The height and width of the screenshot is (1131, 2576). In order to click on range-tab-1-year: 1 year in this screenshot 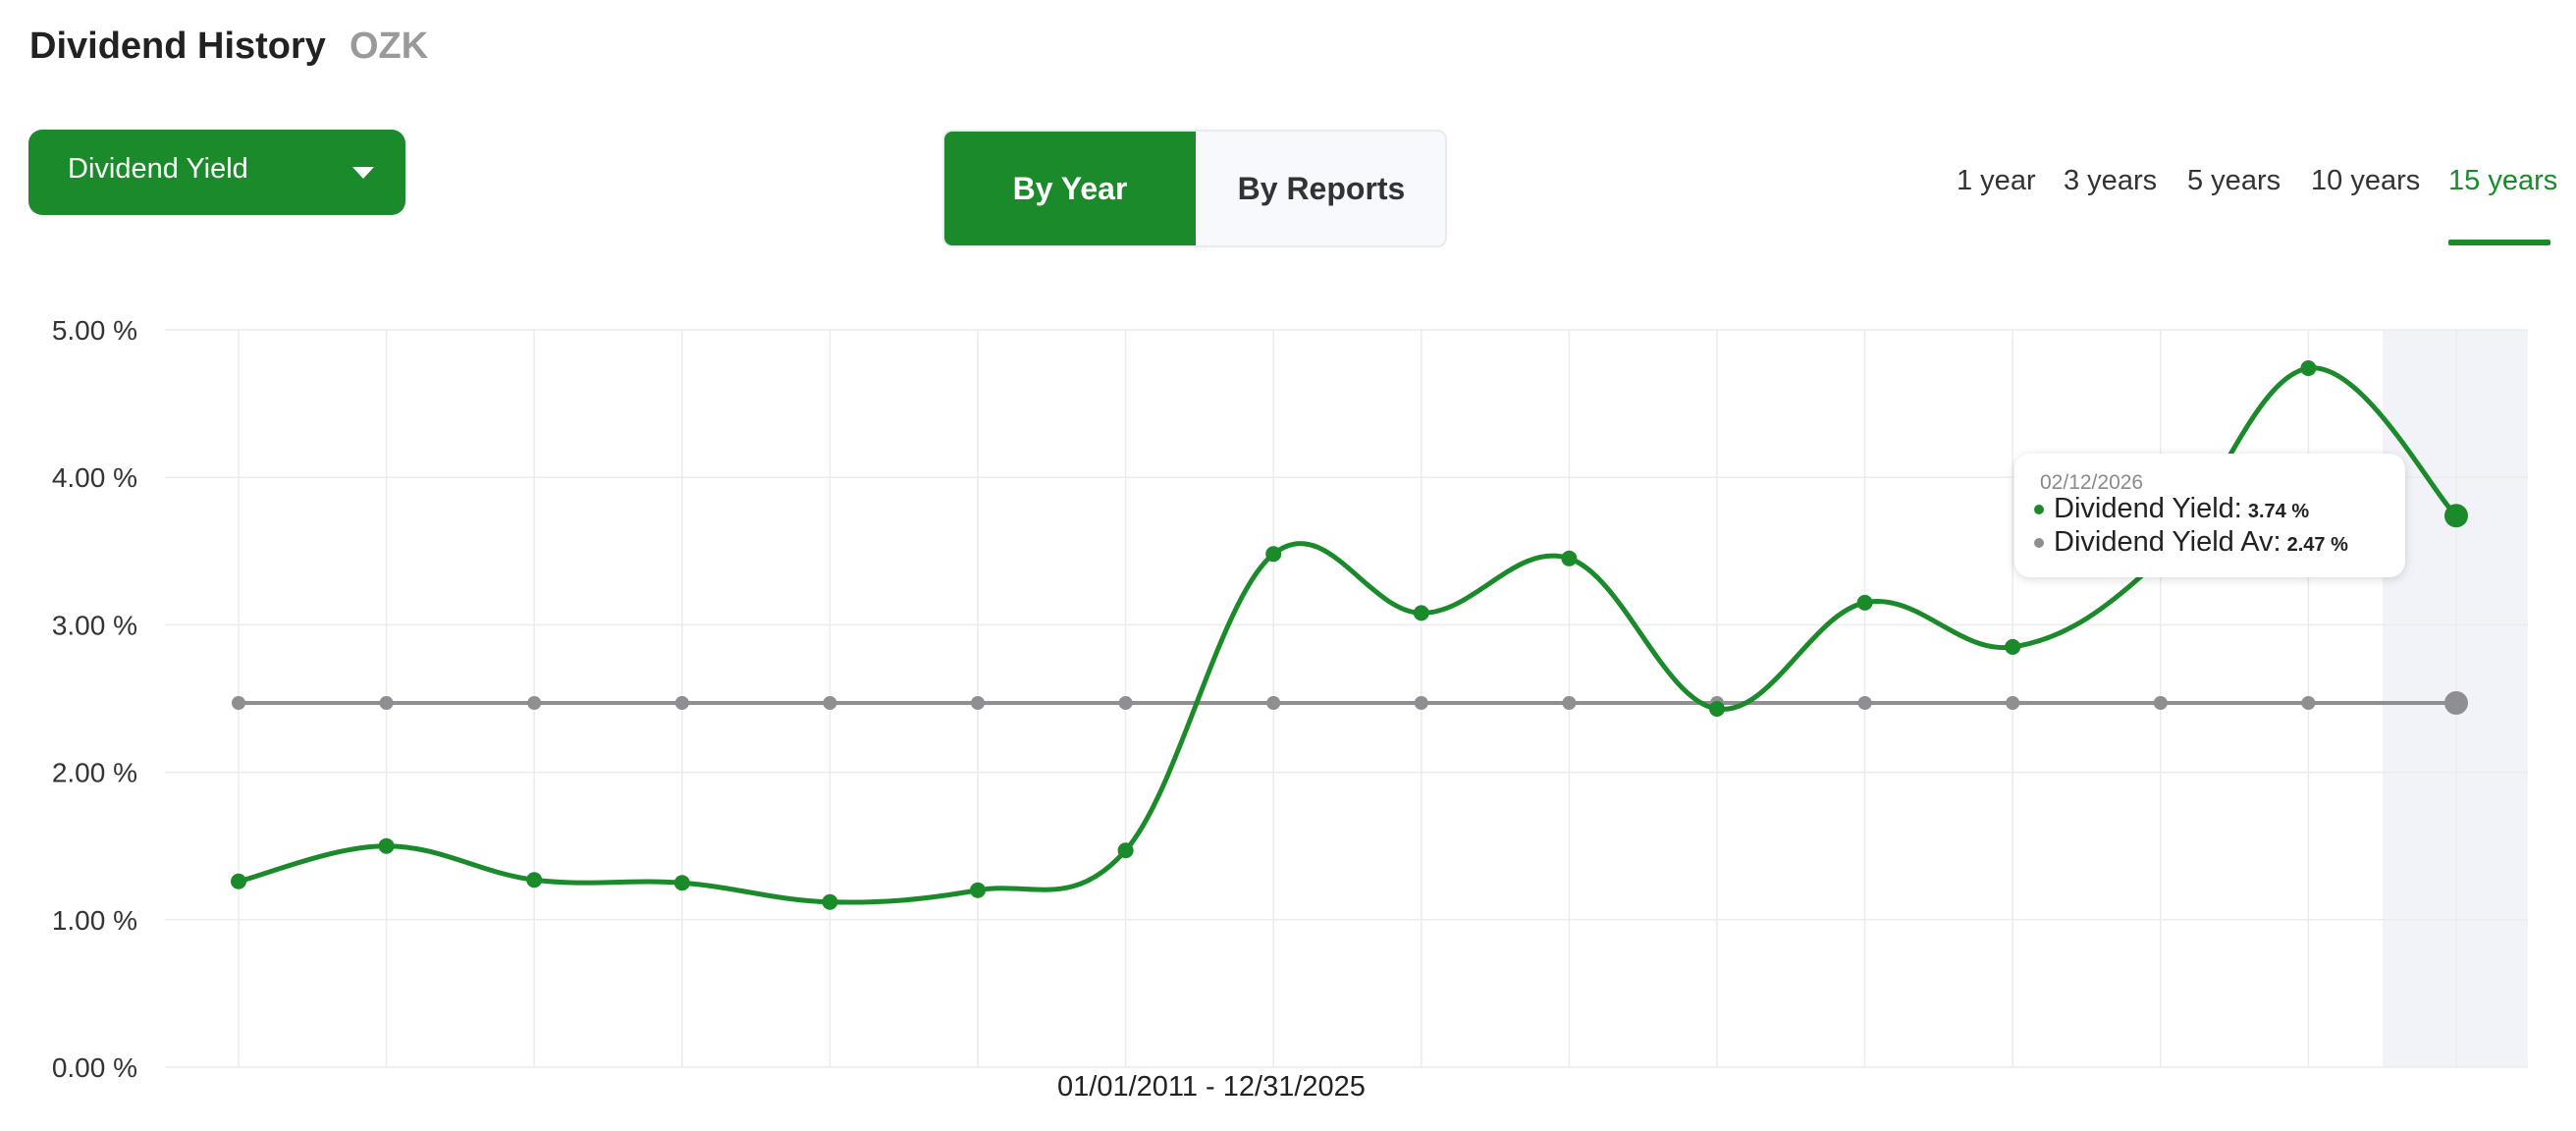, I will do `click(1996, 180)`.